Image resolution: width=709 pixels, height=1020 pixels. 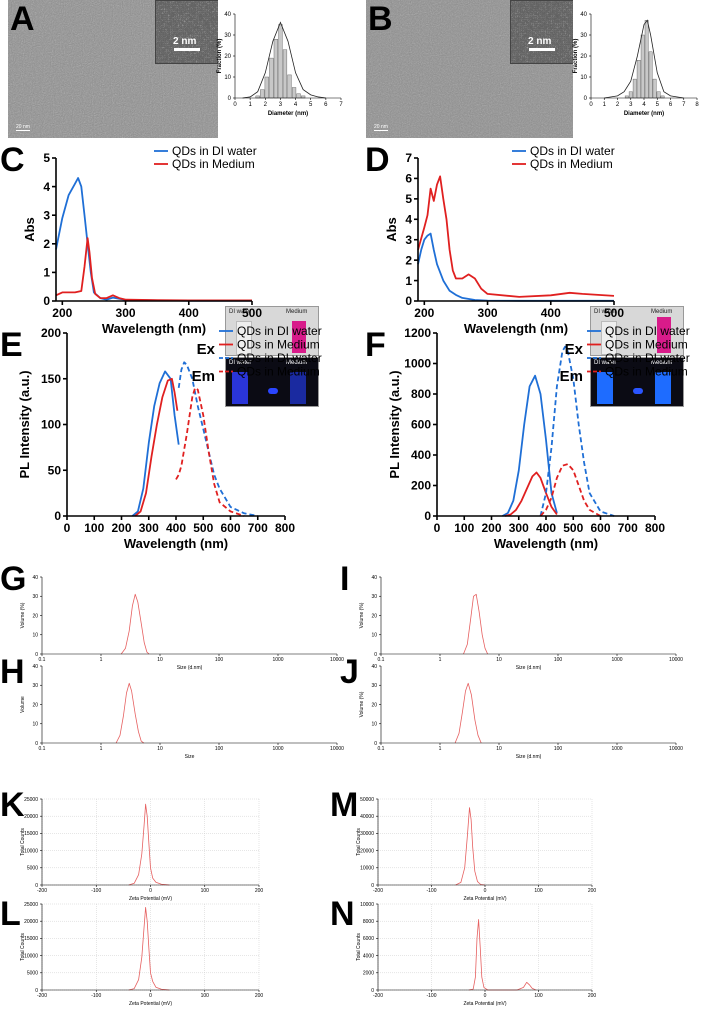 What do you see at coordinates (375, 744) in the screenshot?
I see `dls_J-ytick-label: 0` at bounding box center [375, 744].